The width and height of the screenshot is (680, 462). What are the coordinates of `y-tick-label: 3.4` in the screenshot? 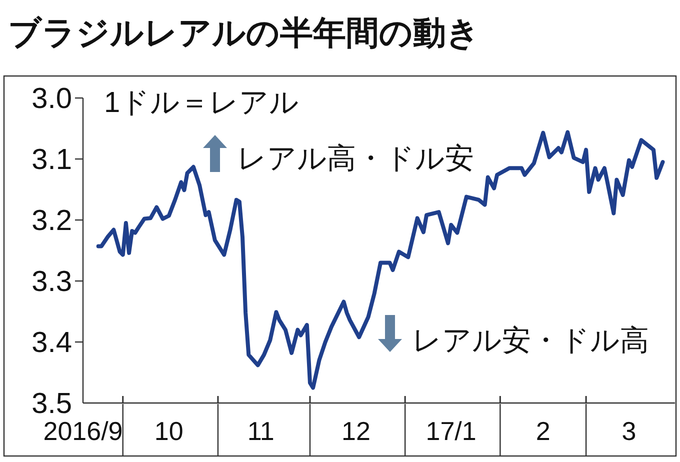 It's located at (52, 343).